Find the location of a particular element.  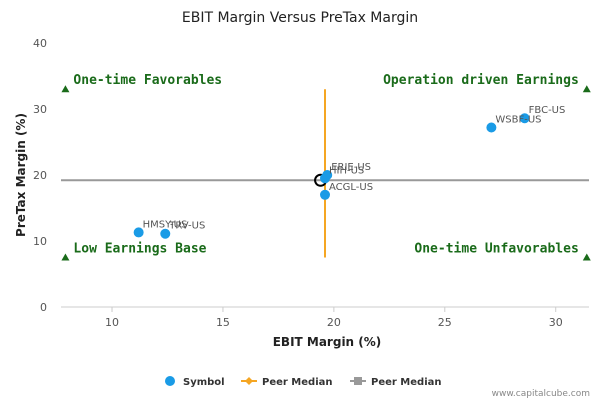

chart-title: EBIT Margin Versus PreTax Margin is located at coordinates (300, 18).